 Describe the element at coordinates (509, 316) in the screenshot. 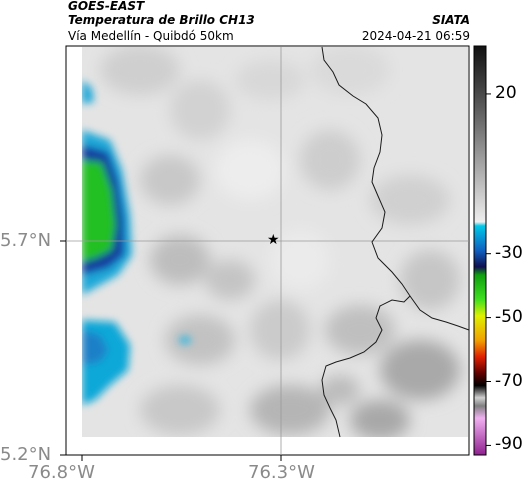

I see `colorbar-label-minus50: -50` at that location.